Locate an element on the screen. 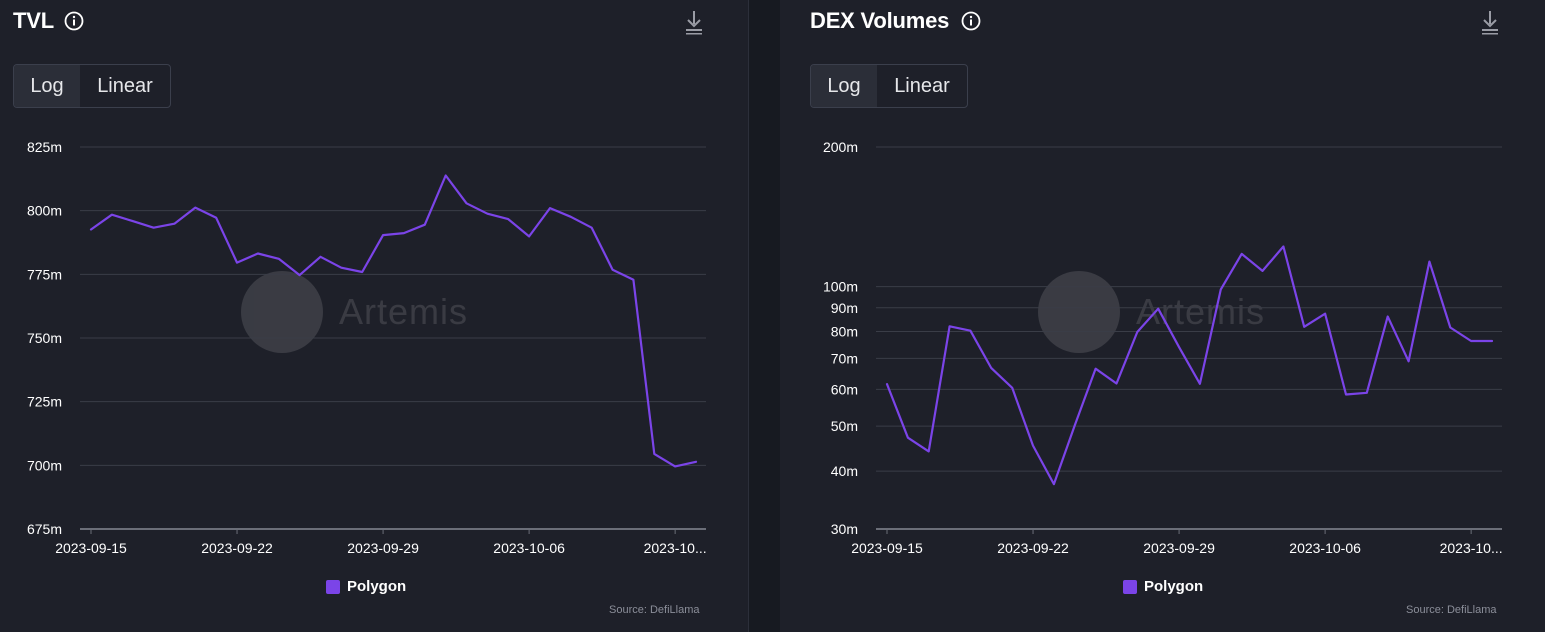  y-tick-label: 700m is located at coordinates (44, 465).